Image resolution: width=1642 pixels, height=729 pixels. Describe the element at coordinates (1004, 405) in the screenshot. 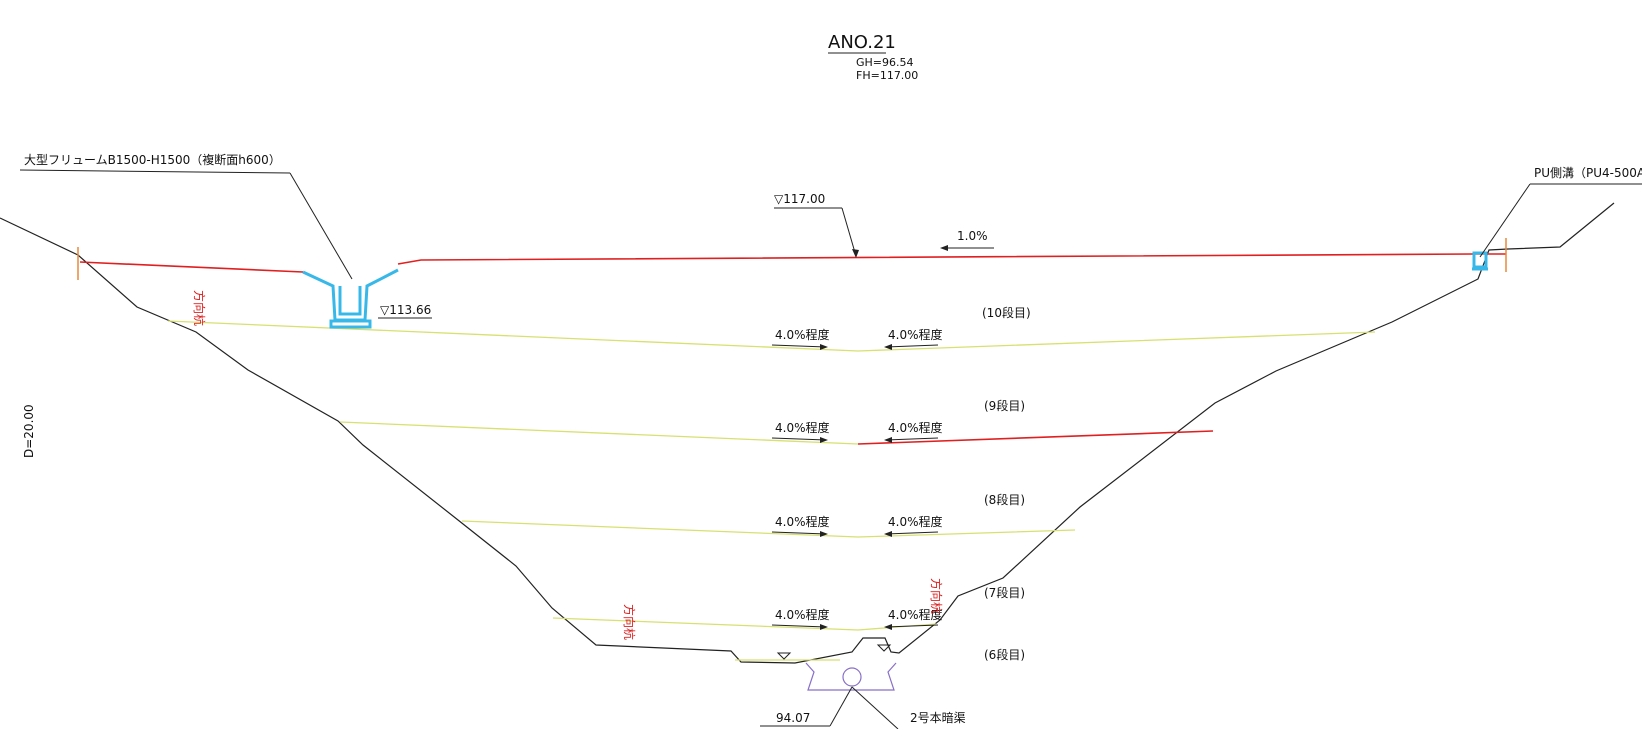

I see `bench-label-9: (9段目)` at that location.